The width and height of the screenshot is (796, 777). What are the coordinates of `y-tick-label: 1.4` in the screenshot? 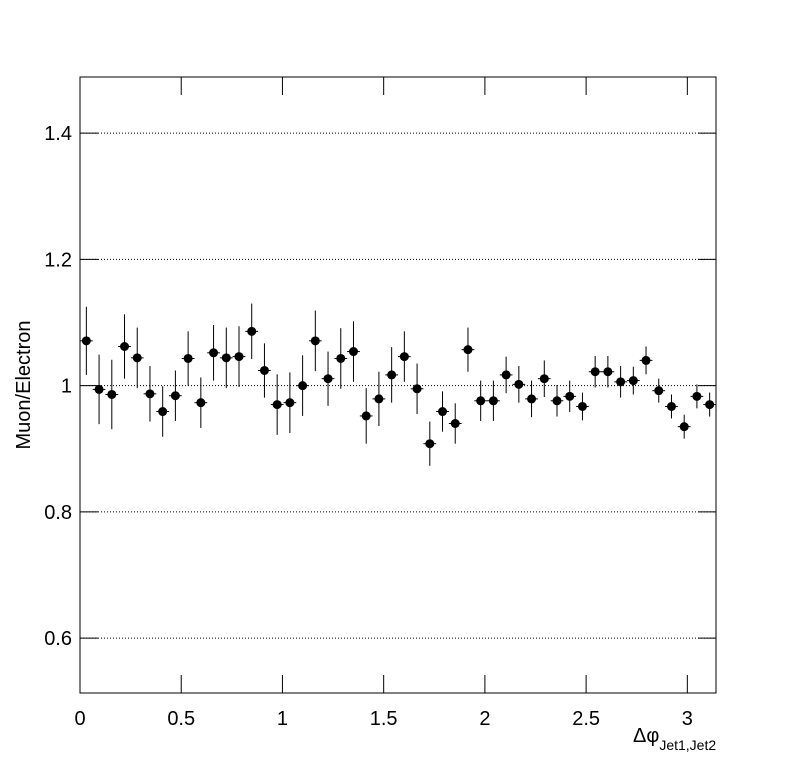 It's located at (58, 134).